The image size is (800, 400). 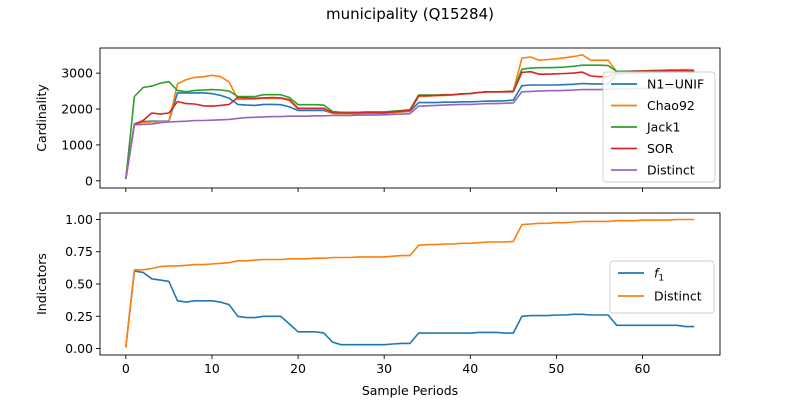 What do you see at coordinates (675, 84) in the screenshot?
I see `legend-label: N1−UNIF` at bounding box center [675, 84].